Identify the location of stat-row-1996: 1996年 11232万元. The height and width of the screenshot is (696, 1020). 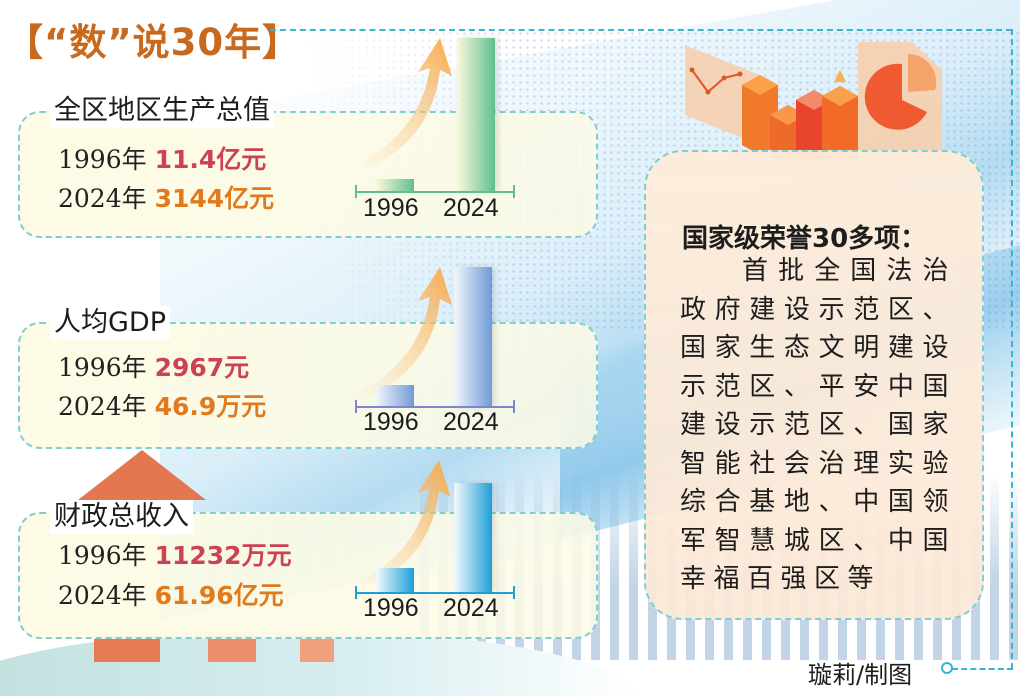
(175, 556).